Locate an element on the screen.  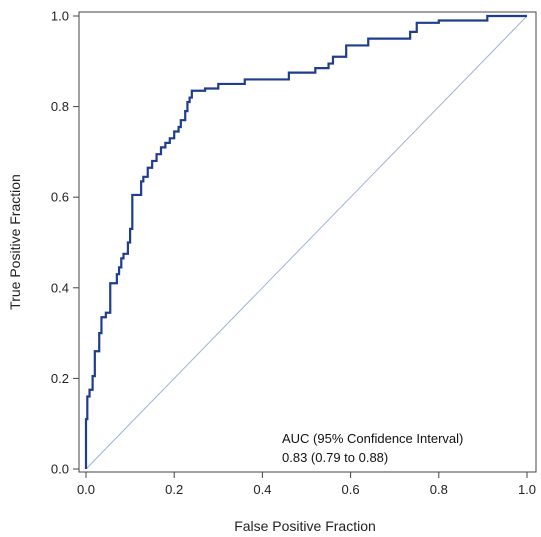
y-tick-label: 0.8 is located at coordinates (60, 106).